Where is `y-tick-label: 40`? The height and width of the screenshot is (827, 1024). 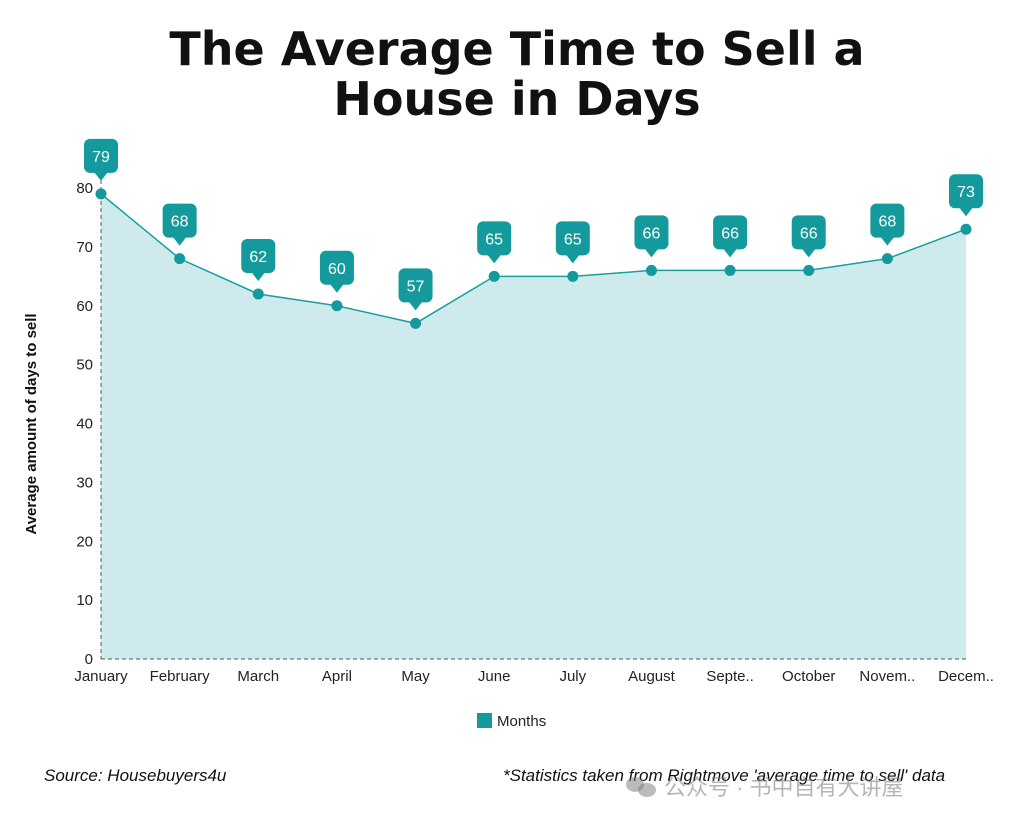
y-tick-label: 40 is located at coordinates (84, 424).